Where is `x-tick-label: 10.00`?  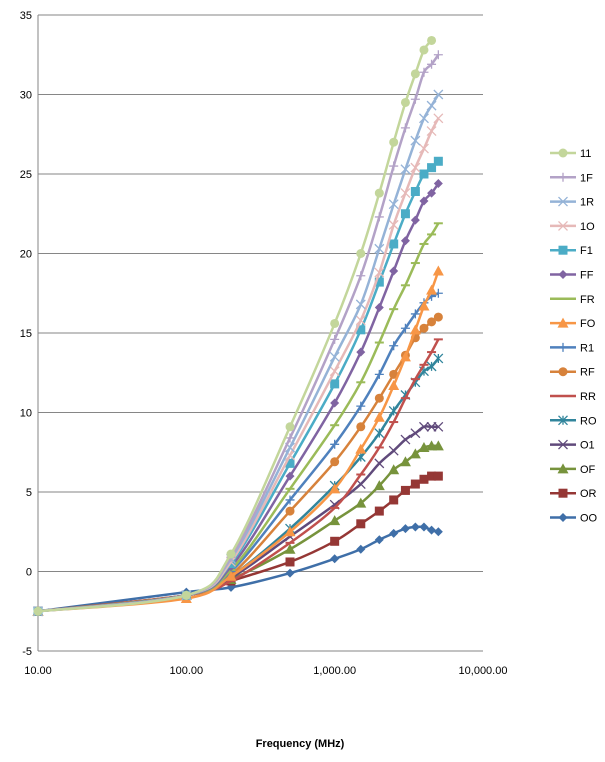
x-tick-label: 10.00 is located at coordinates (38, 671).